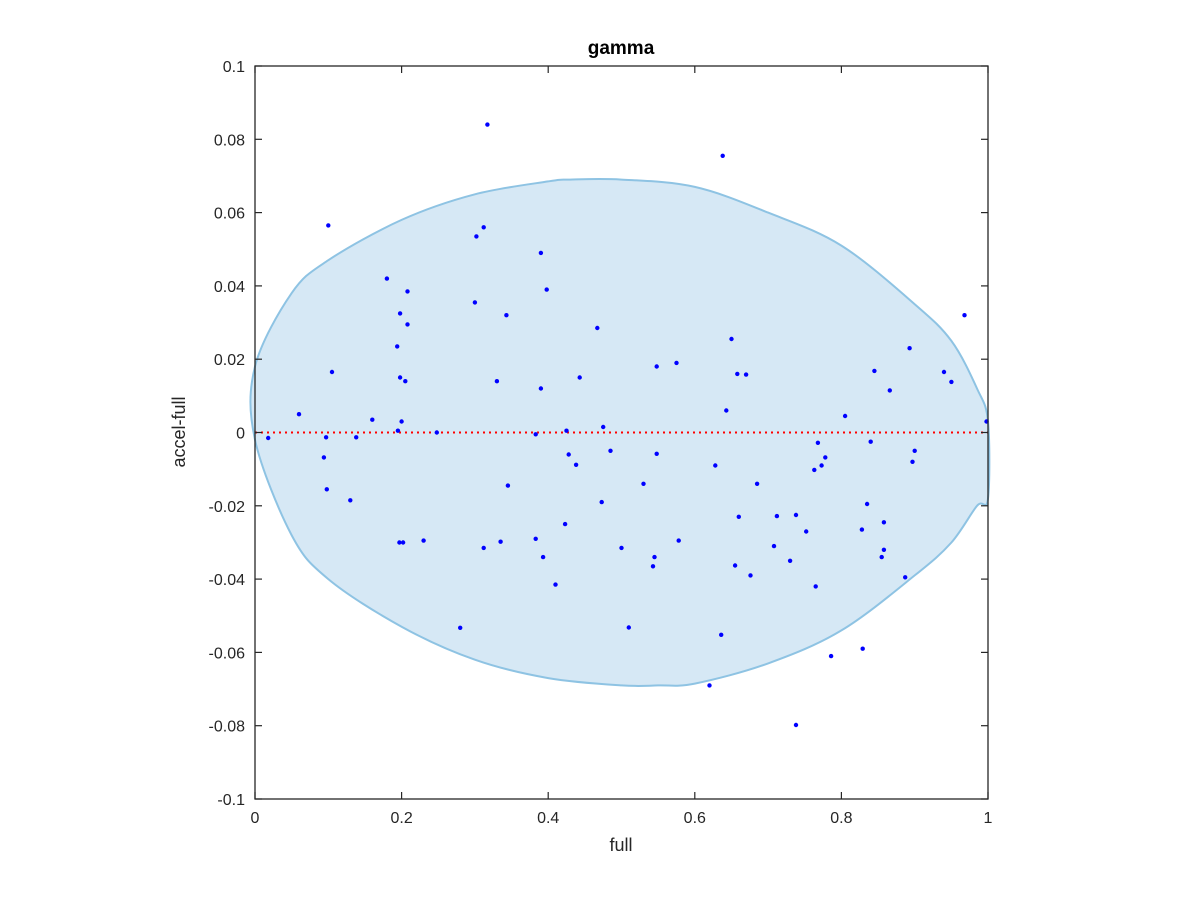 The height and width of the screenshot is (900, 1200). What do you see at coordinates (695, 818) in the screenshot?
I see `x-tick-label: 0.6` at bounding box center [695, 818].